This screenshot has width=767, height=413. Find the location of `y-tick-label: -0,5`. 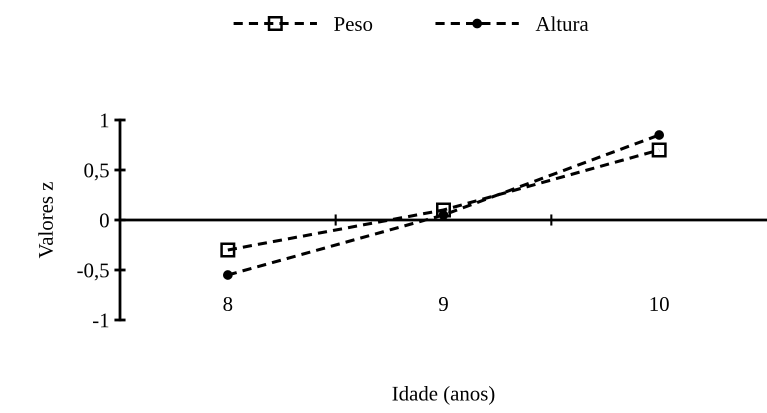

y-tick-label: -0,5 is located at coordinates (93, 271).